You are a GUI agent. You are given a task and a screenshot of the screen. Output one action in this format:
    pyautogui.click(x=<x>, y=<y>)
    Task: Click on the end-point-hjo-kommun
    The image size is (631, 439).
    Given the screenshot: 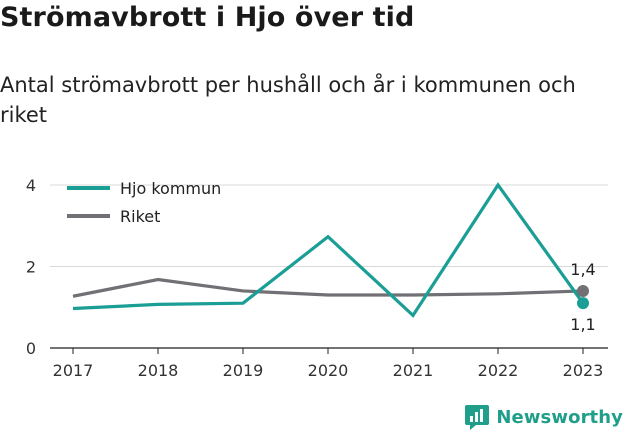 What is the action you would take?
    pyautogui.click(x=583, y=303)
    